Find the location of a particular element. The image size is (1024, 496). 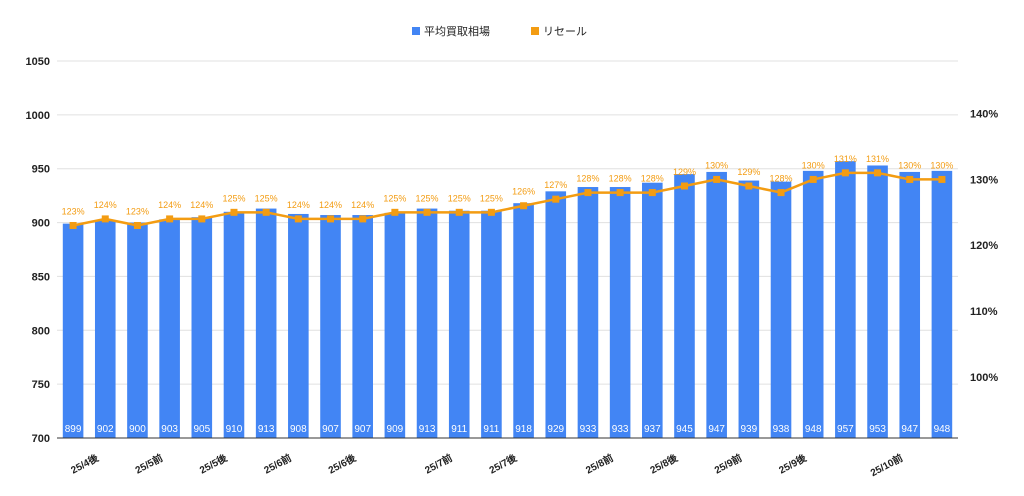

line-series is located at coordinates (507, 199).